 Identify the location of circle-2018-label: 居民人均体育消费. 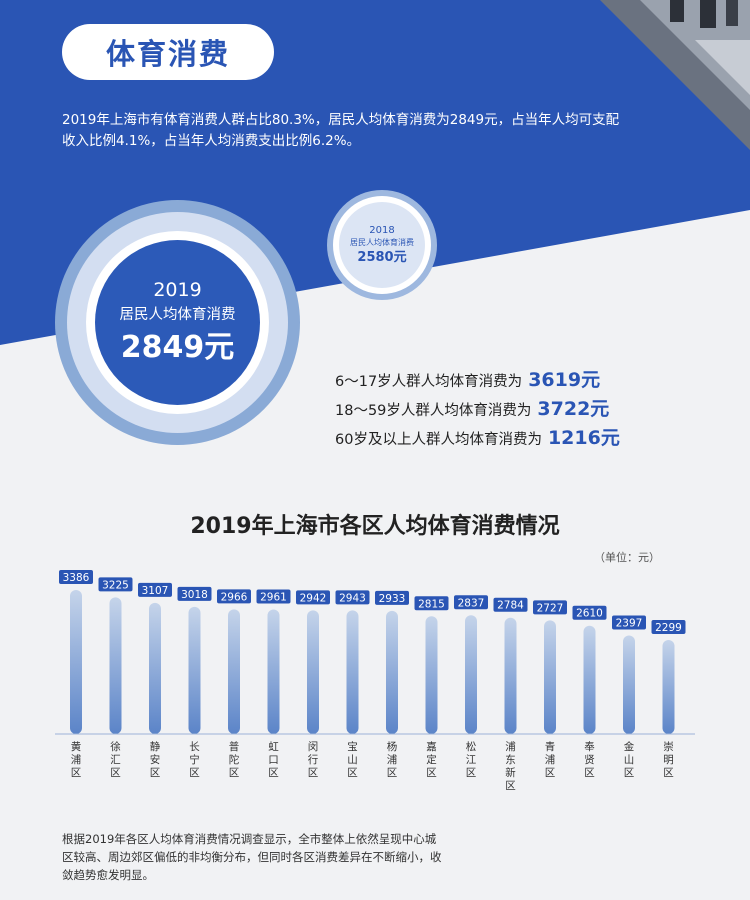
(382, 242).